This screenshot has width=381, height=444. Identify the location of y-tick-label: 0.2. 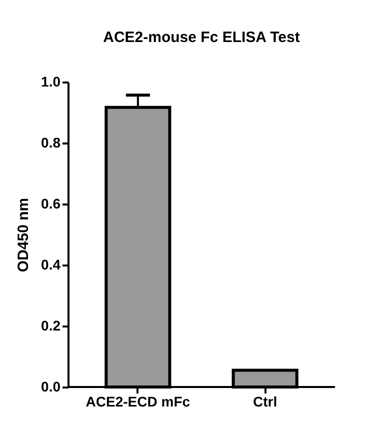
(51, 326).